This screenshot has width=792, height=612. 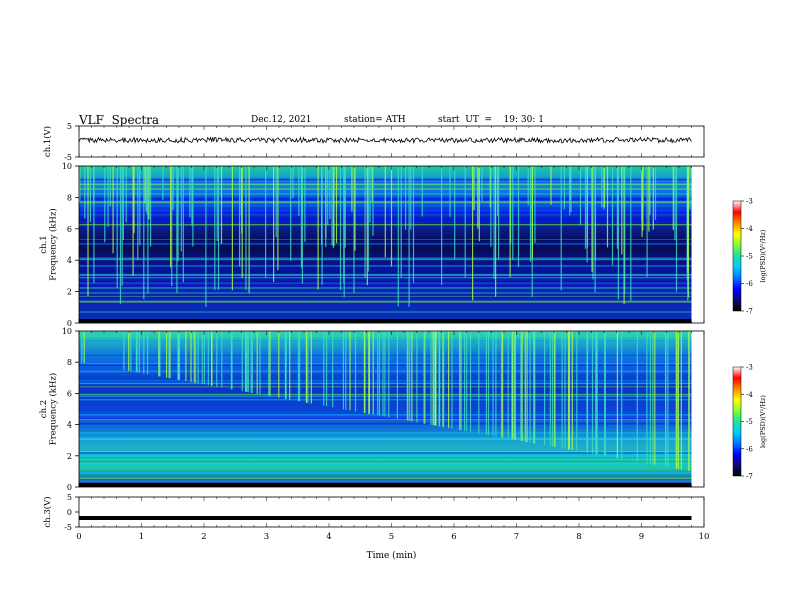 What do you see at coordinates (69, 292) in the screenshot?
I see `ch1-spectrogram-ytick-label: 2` at bounding box center [69, 292].